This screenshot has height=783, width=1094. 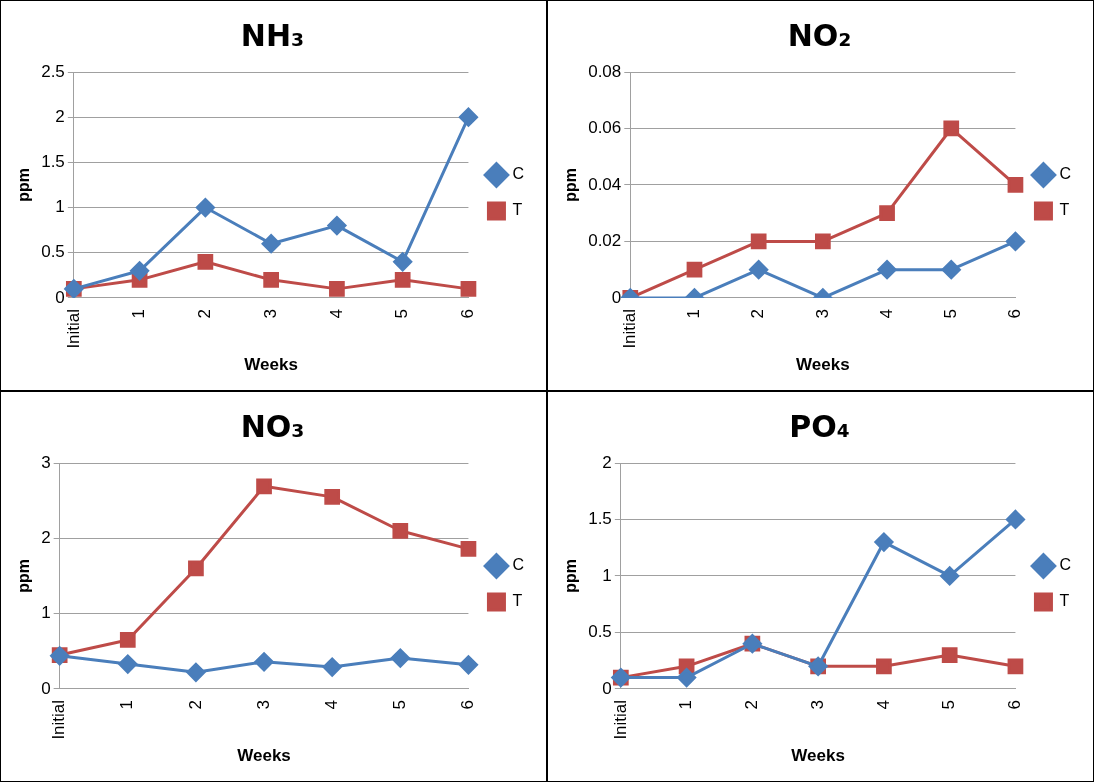 I want to click on y-tick-label: 0.06, so click(x=605, y=128).